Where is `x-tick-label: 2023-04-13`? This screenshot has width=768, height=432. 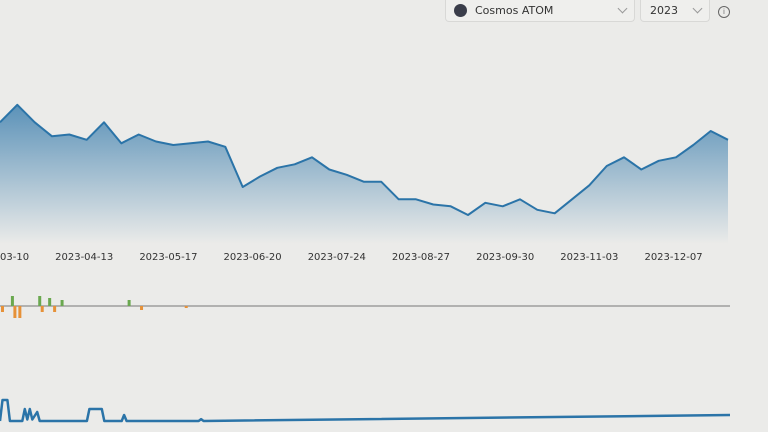 x-tick-label: 2023-04-13 is located at coordinates (84, 257).